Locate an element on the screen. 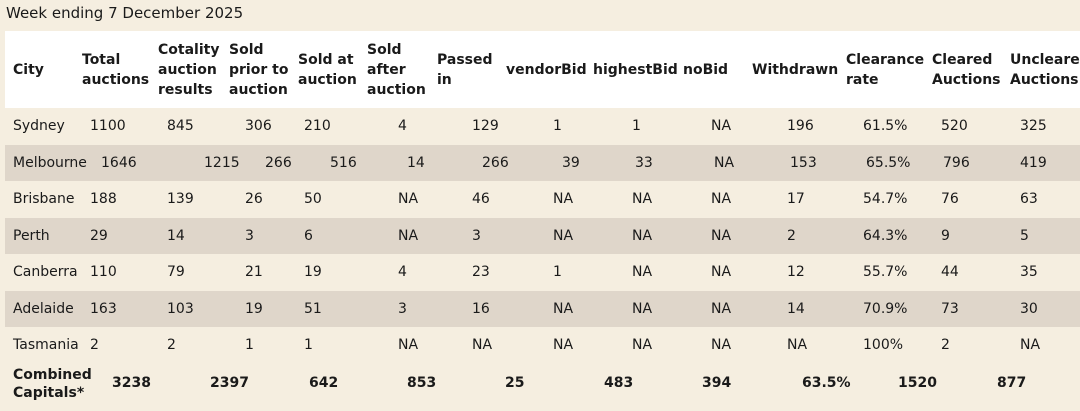 This screenshot has height=411, width=1080. table-cell: 196 is located at coordinates (800, 126).